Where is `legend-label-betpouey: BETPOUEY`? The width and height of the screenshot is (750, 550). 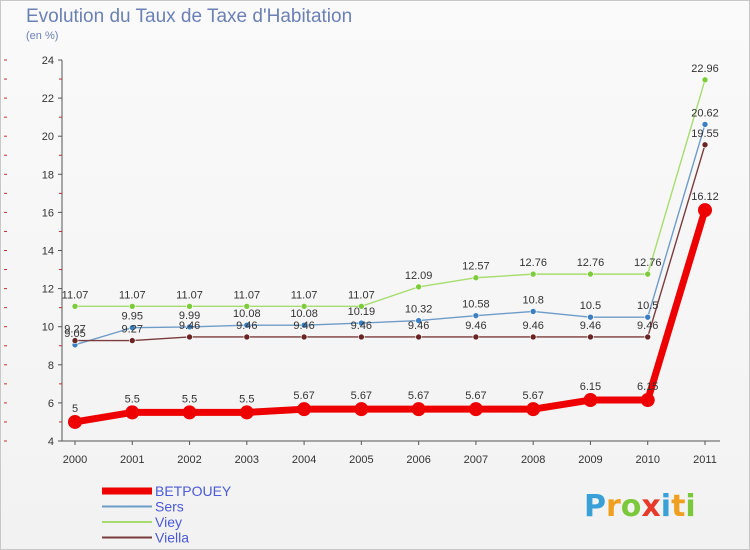
legend-label-betpouey: BETPOUEY is located at coordinates (193, 491).